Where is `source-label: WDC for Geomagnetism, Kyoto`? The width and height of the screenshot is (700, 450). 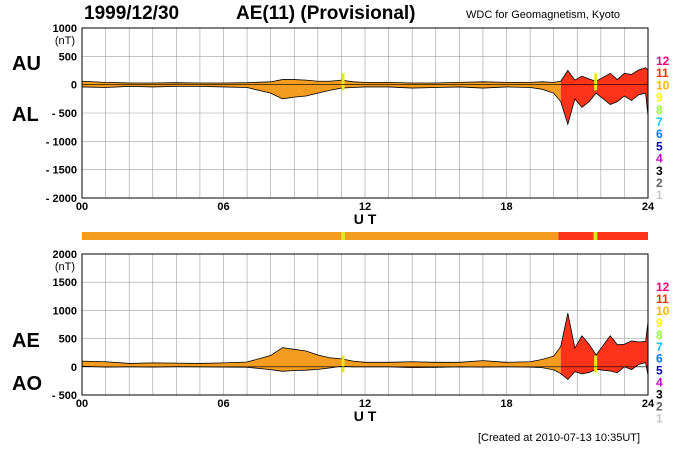 source-label: WDC for Geomagnetism, Kyoto is located at coordinates (543, 15).